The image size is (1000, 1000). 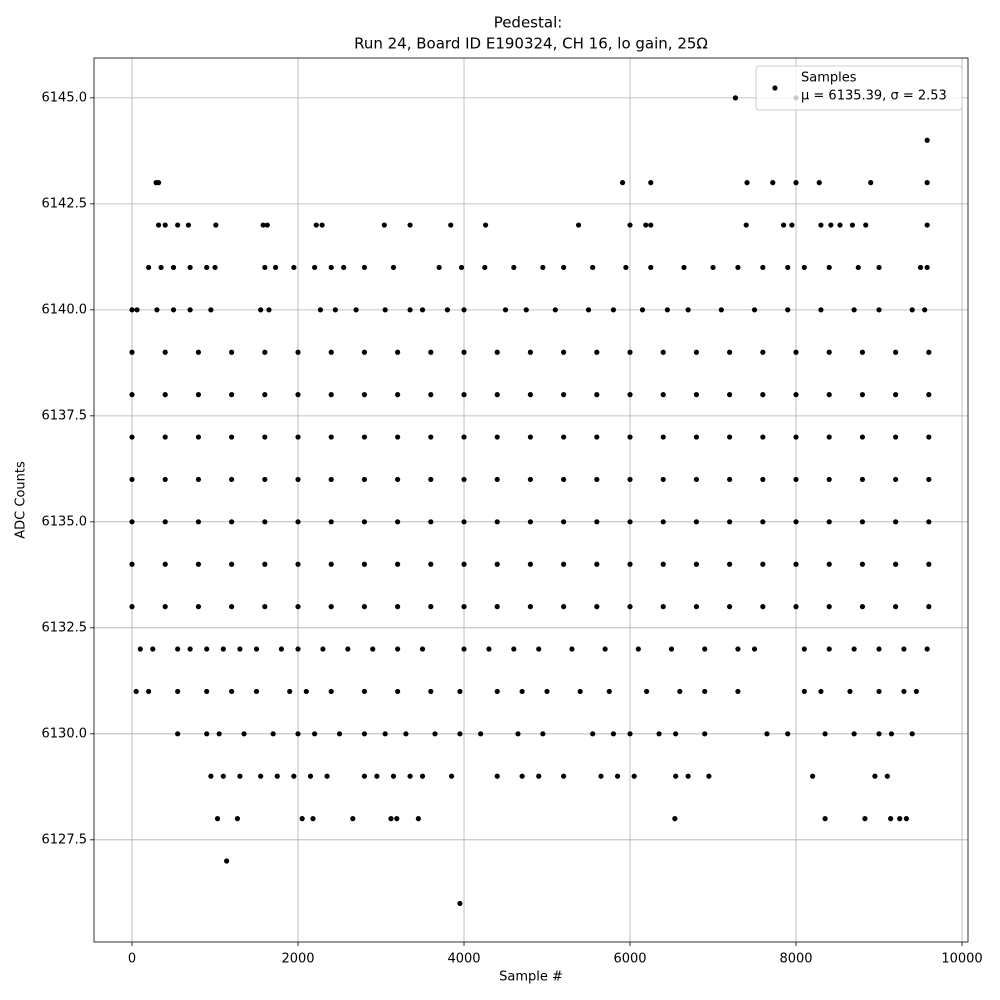 What do you see at coordinates (21, 500) in the screenshot?
I see `y-axis-label: ADC Counts` at bounding box center [21, 500].